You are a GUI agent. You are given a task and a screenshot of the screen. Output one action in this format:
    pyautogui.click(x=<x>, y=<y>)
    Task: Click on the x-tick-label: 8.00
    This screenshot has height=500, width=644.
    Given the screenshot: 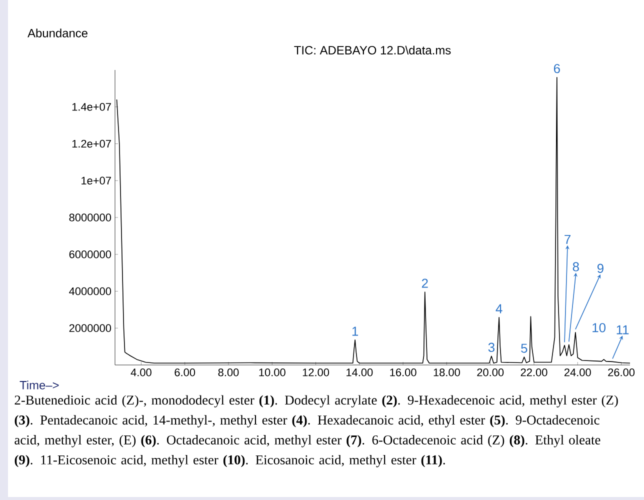 What is the action you would take?
    pyautogui.click(x=228, y=372)
    